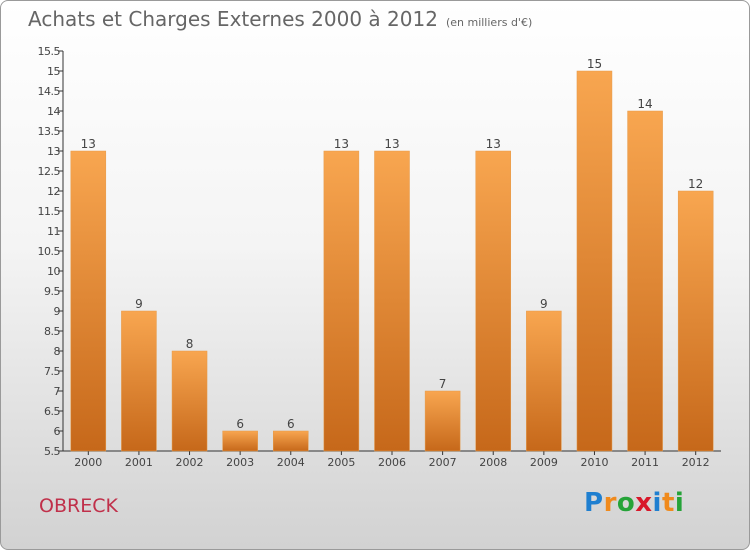  What do you see at coordinates (190, 462) in the screenshot?
I see `x-tick-label: 2002` at bounding box center [190, 462].